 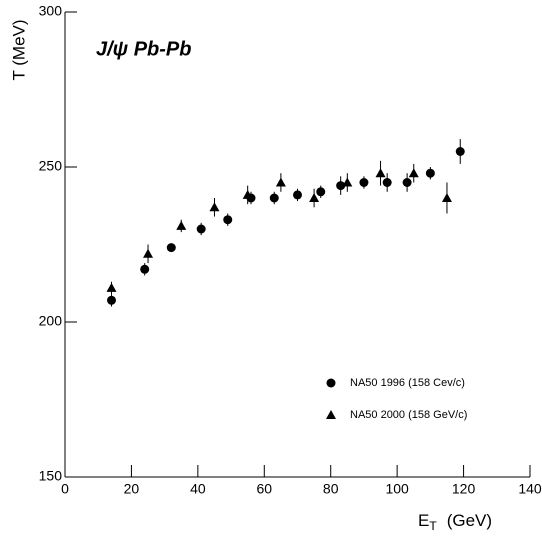 I want to click on x-label-main: E, so click(x=423, y=520).